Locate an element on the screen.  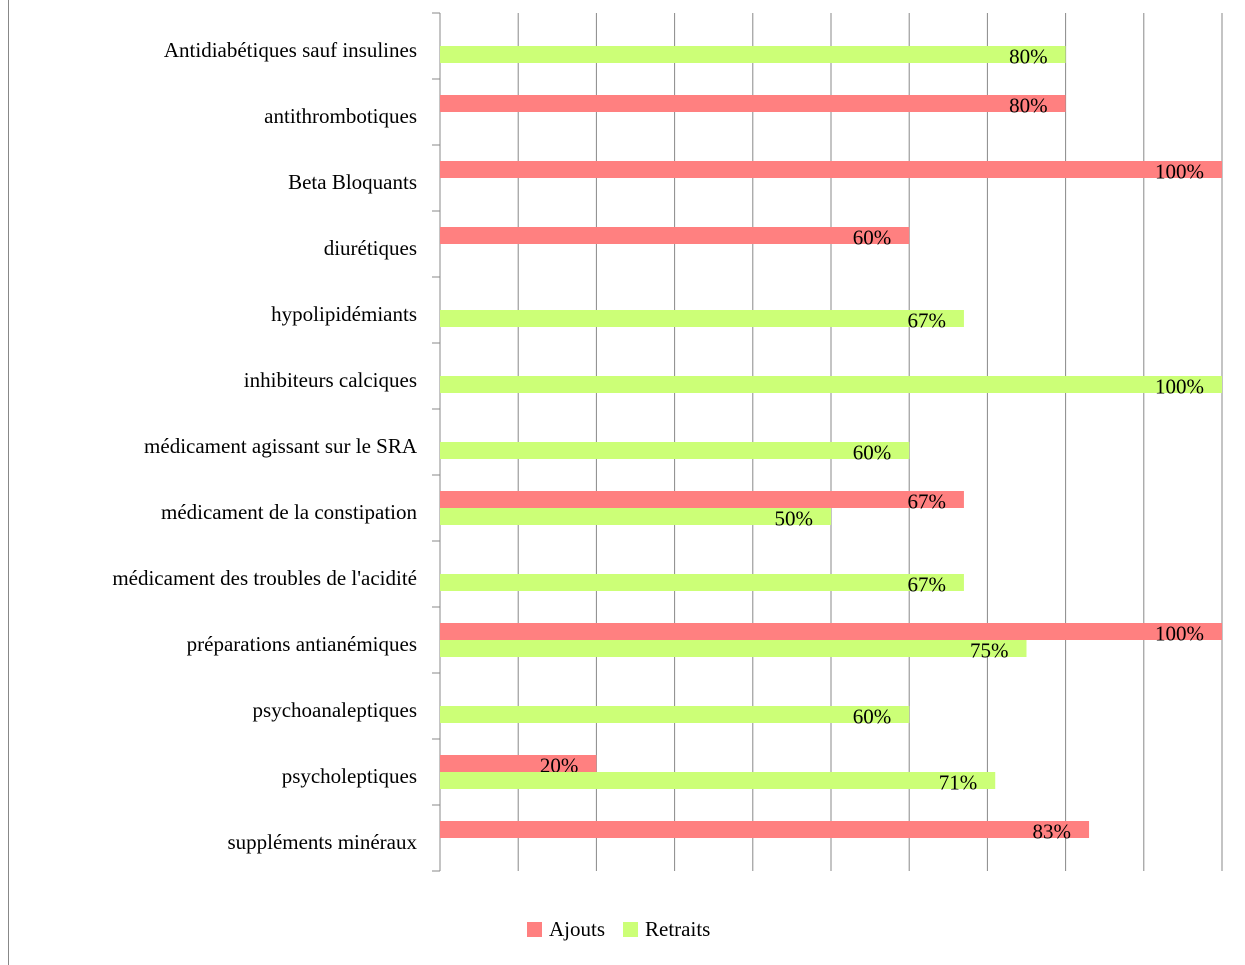
y-tick-label: inhibiteurs calciques is located at coordinates (330, 380).